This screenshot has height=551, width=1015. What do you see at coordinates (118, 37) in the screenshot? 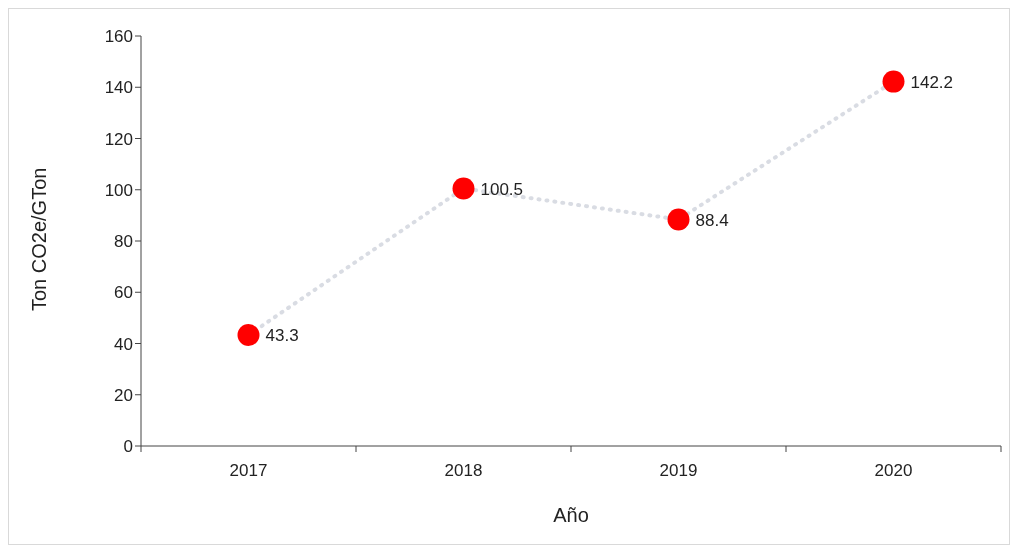
I see `y-tick-label: 160` at bounding box center [118, 37].